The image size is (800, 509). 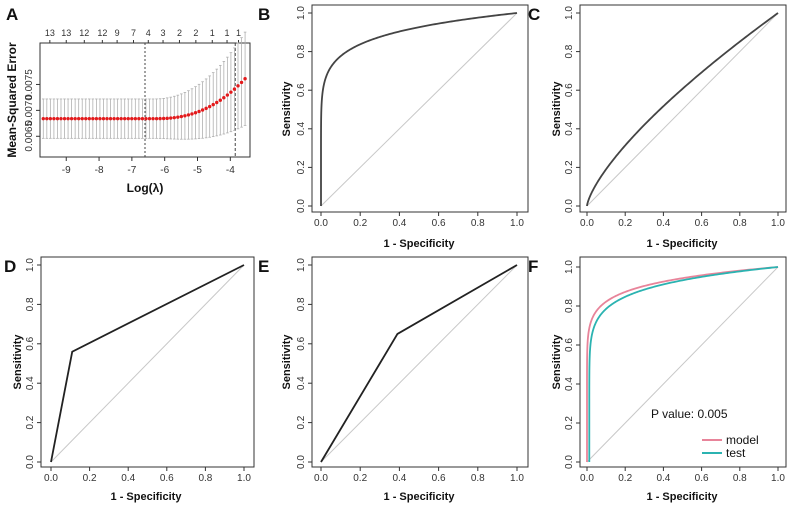 I want to click on x-tick-label: 0.2, so click(x=360, y=478).